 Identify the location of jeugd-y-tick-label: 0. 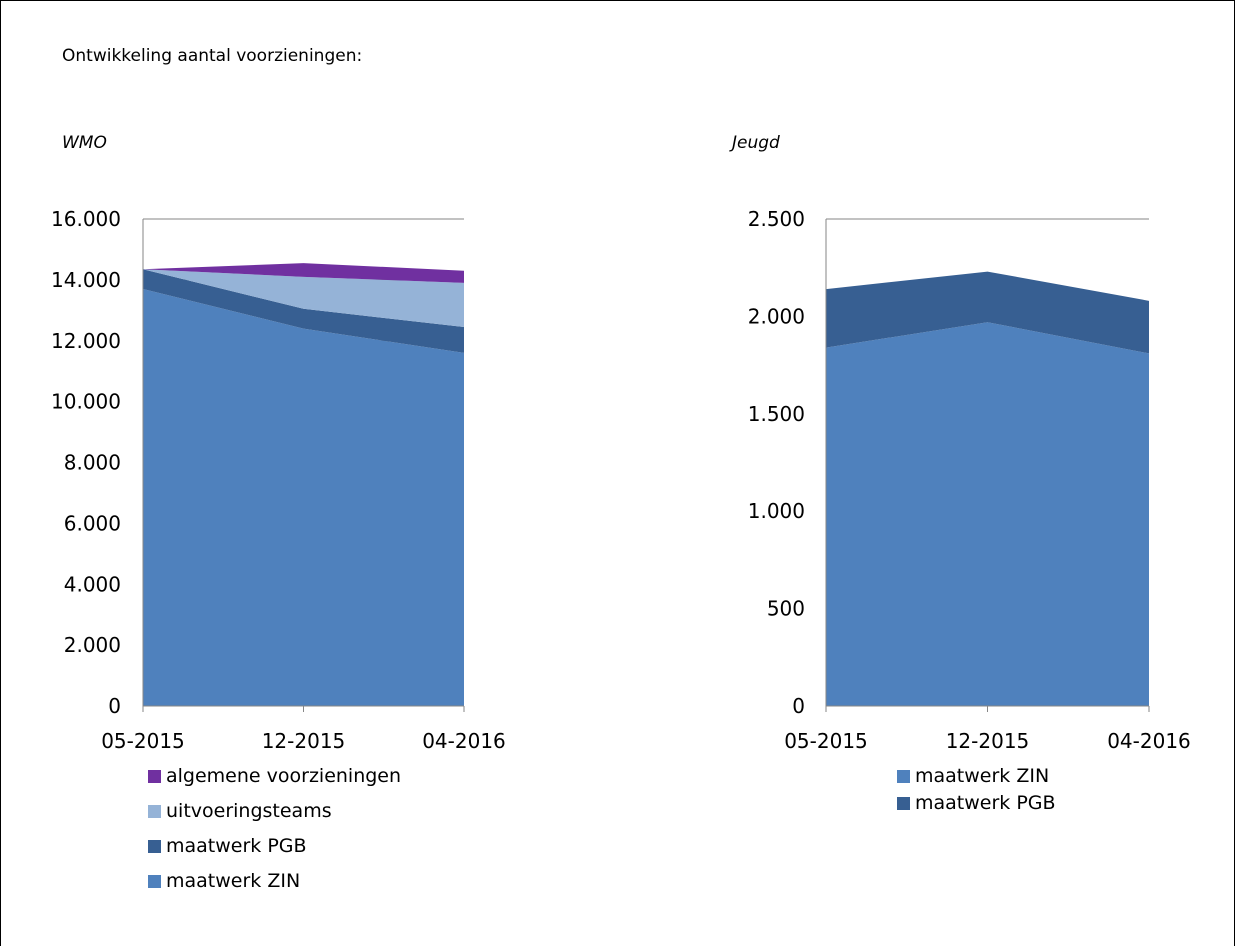
(798, 706).